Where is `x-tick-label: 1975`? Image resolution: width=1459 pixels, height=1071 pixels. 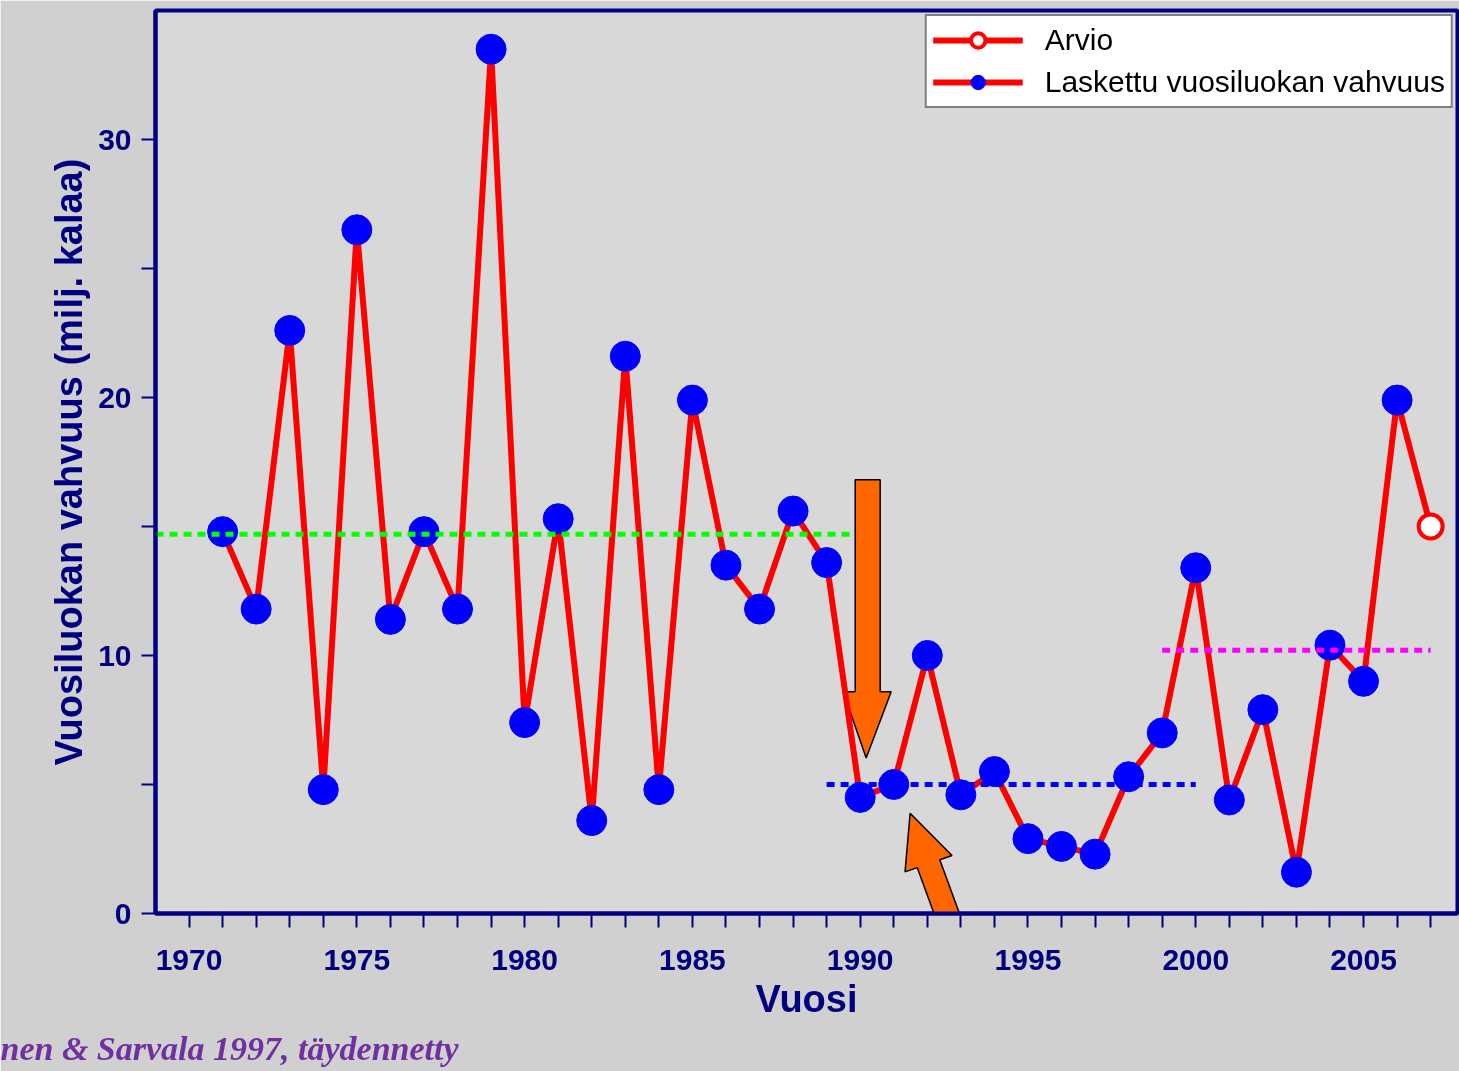
x-tick-label: 1975 is located at coordinates (357, 959).